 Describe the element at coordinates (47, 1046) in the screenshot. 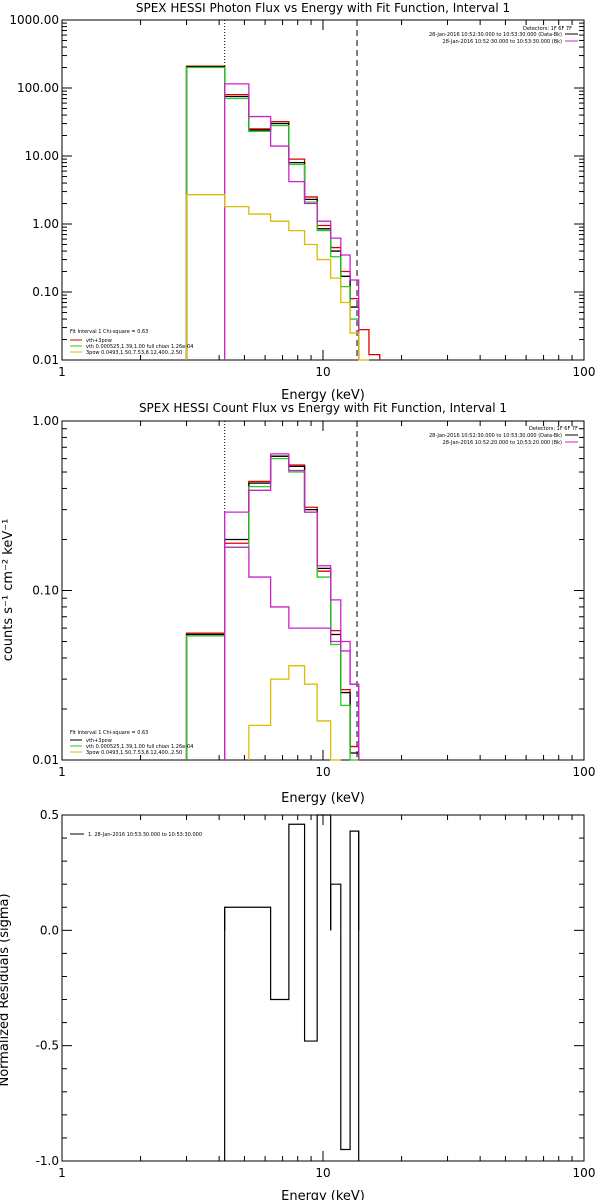

I see `y-tick-label: -0.5` at that location.